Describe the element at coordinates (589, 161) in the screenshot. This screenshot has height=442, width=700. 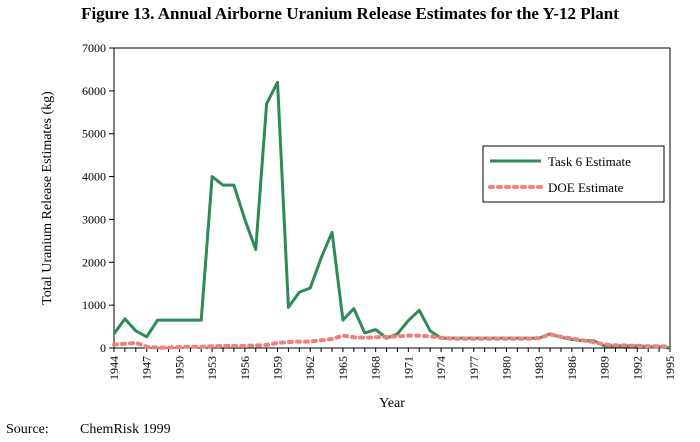
I see `legend-label-task6: Task 6 Estimate` at that location.